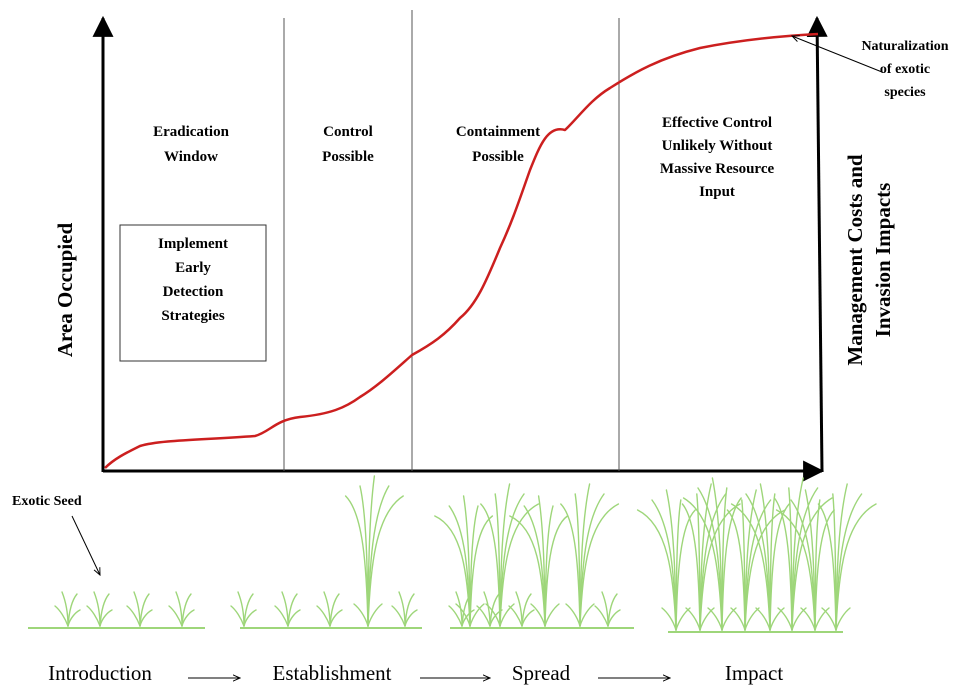  I want to click on stage-label-establishment: Establishment, so click(332, 673).